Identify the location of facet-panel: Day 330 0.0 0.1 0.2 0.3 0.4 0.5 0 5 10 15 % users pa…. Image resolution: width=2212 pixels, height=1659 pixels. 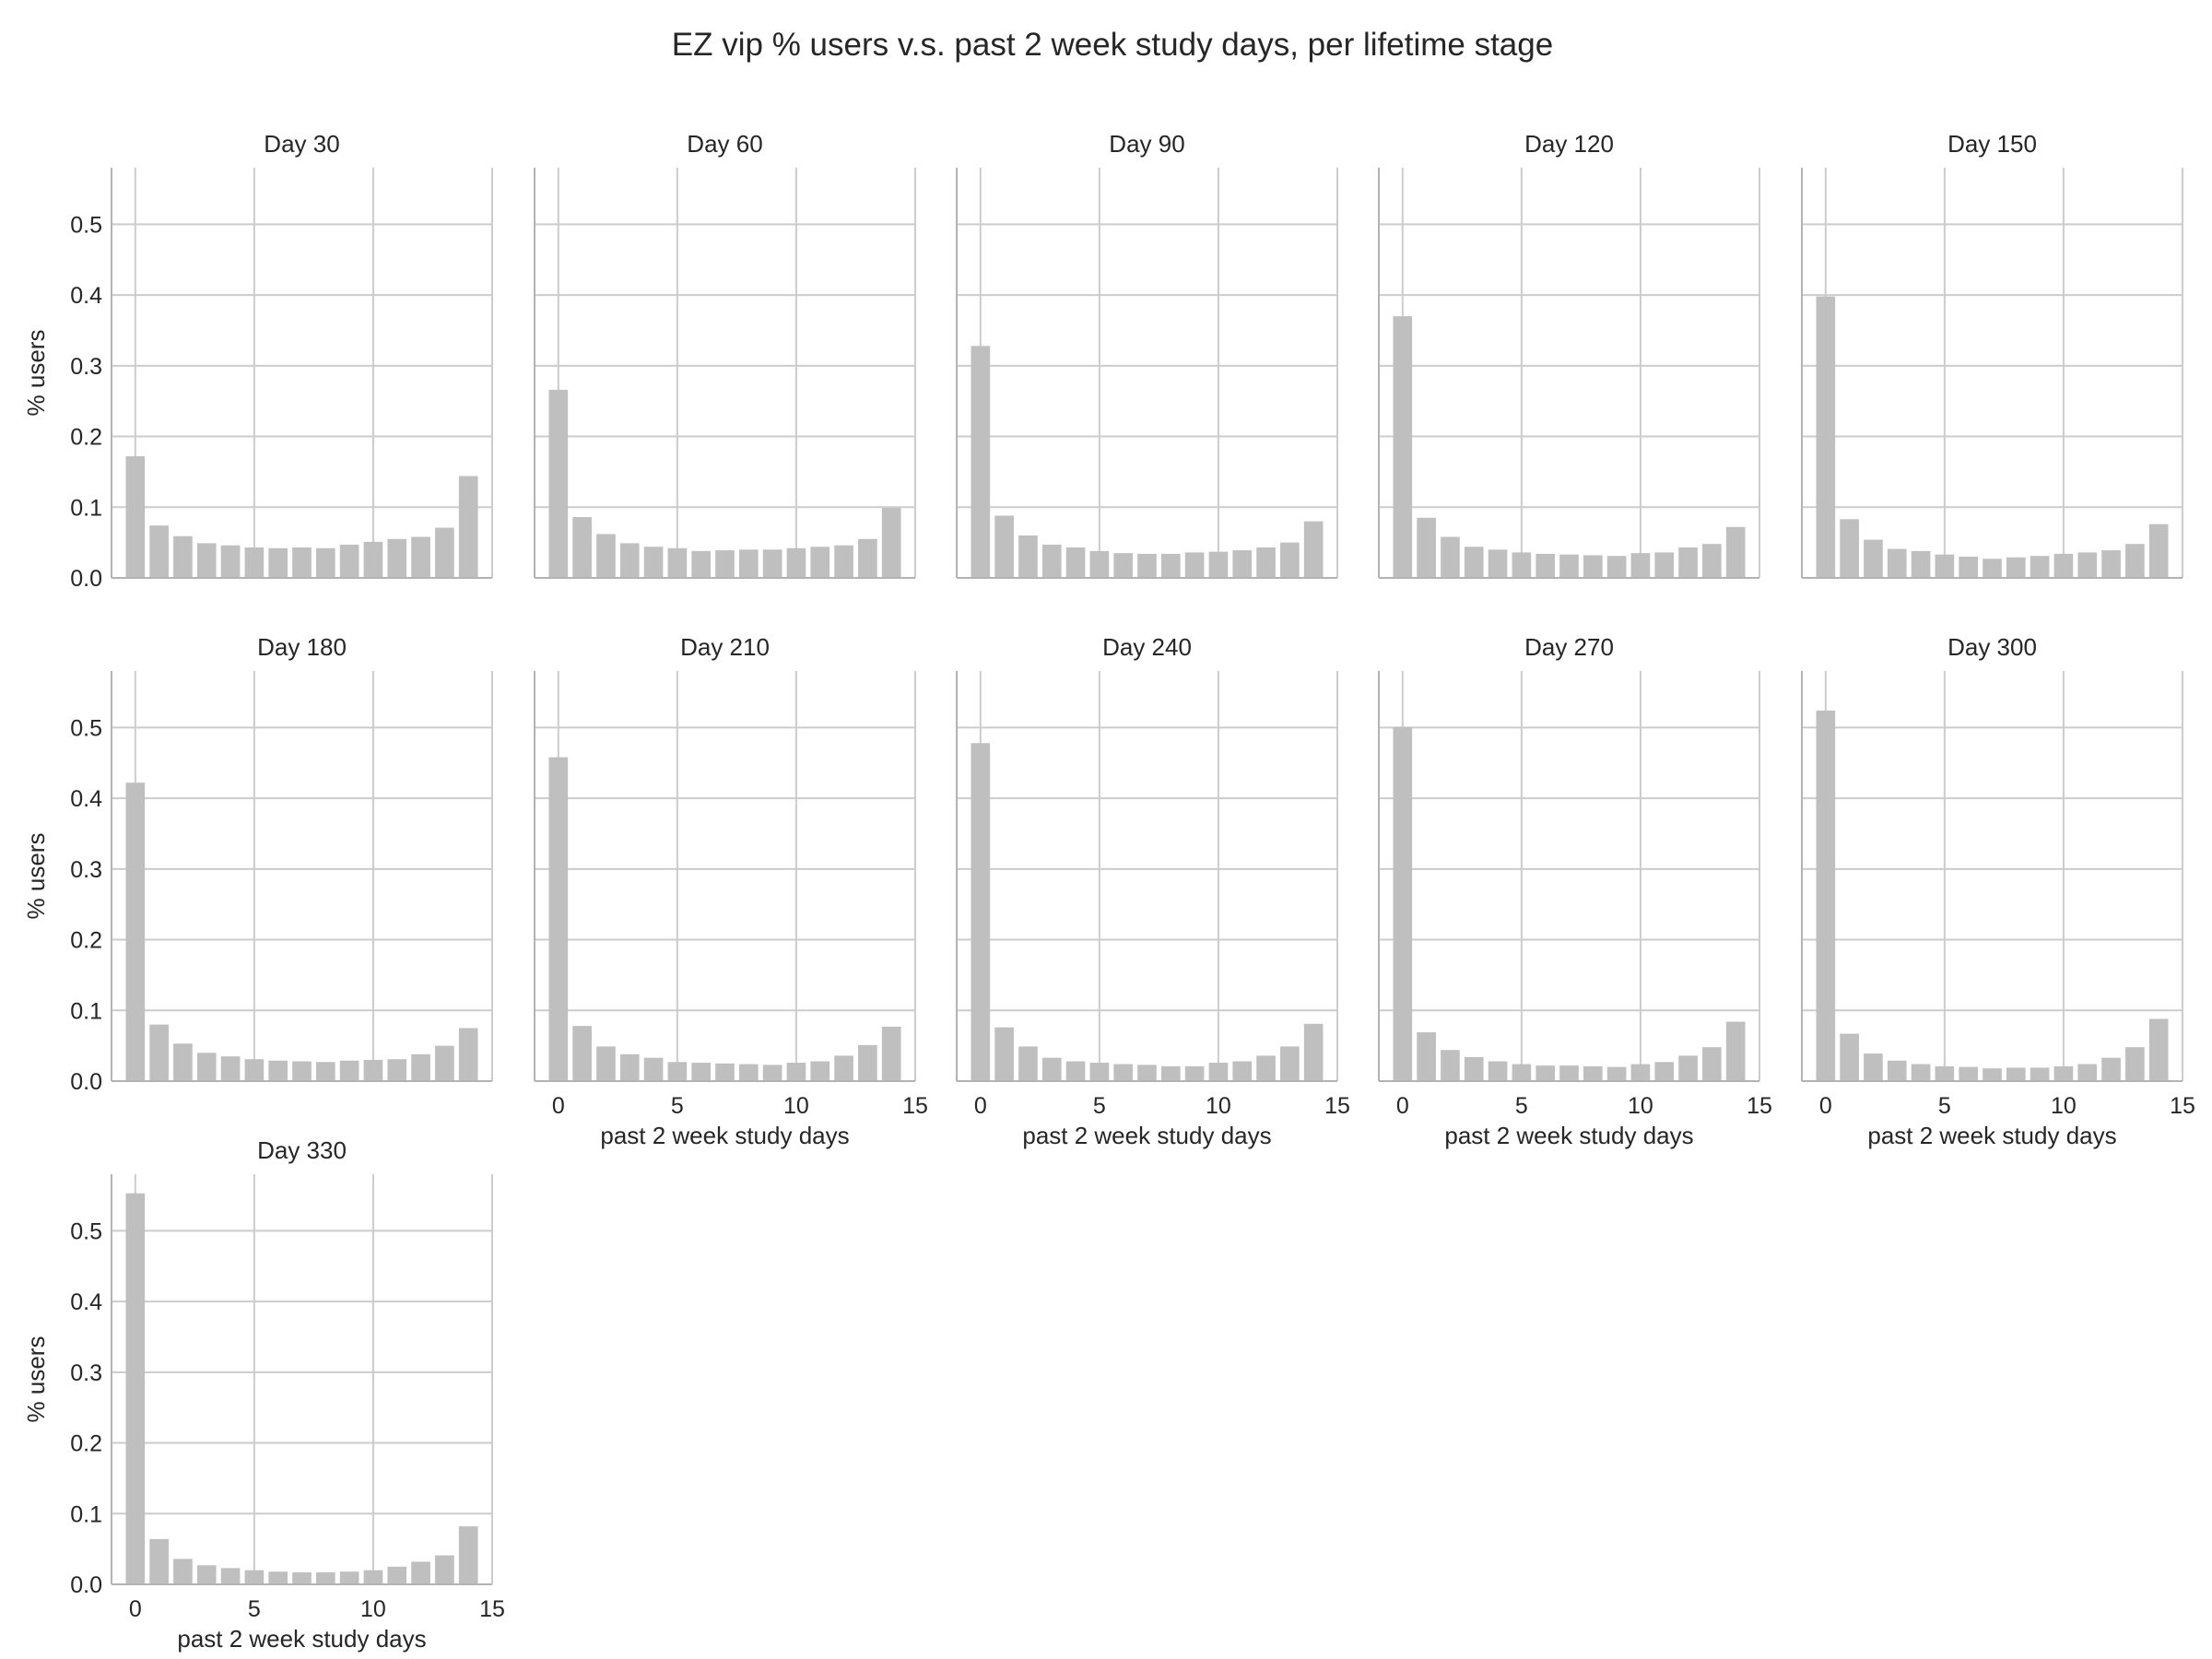
(263, 1394).